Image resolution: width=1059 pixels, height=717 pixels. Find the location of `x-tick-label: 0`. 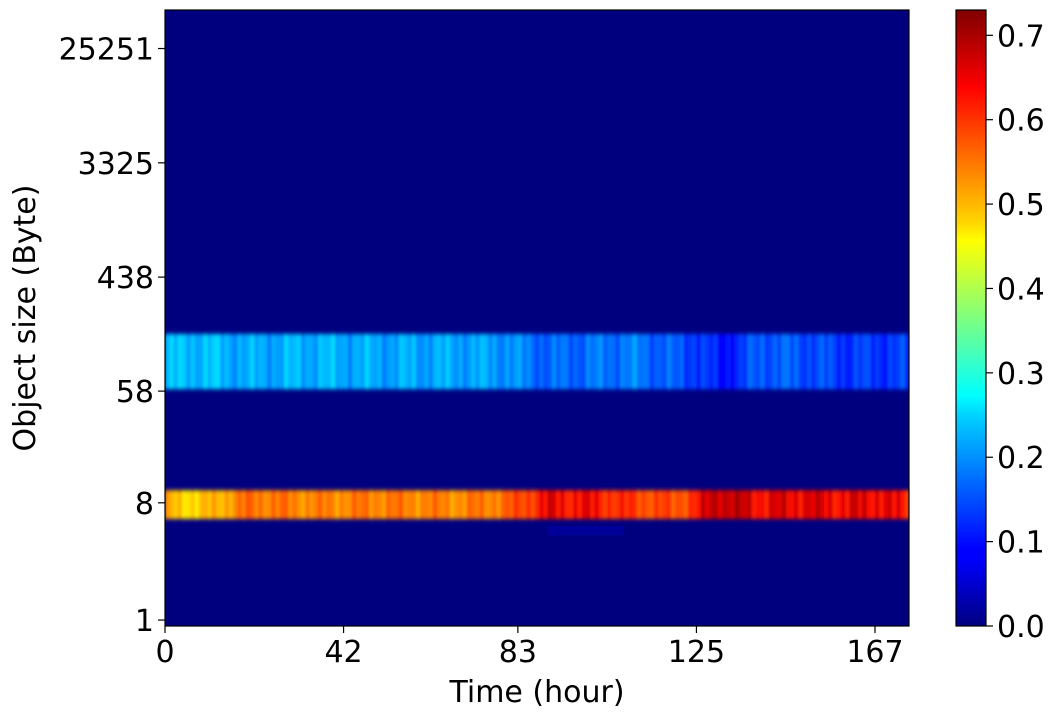

x-tick-label: 0 is located at coordinates (164, 652).